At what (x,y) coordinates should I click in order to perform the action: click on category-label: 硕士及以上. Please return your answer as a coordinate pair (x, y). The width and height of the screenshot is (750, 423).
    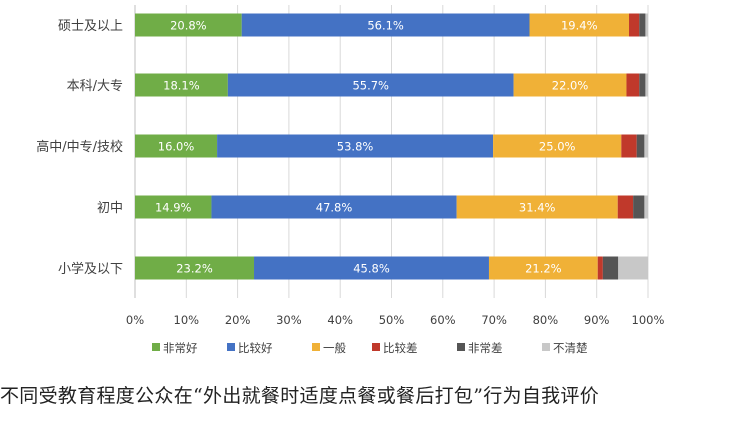
    Looking at the image, I should click on (90, 26).